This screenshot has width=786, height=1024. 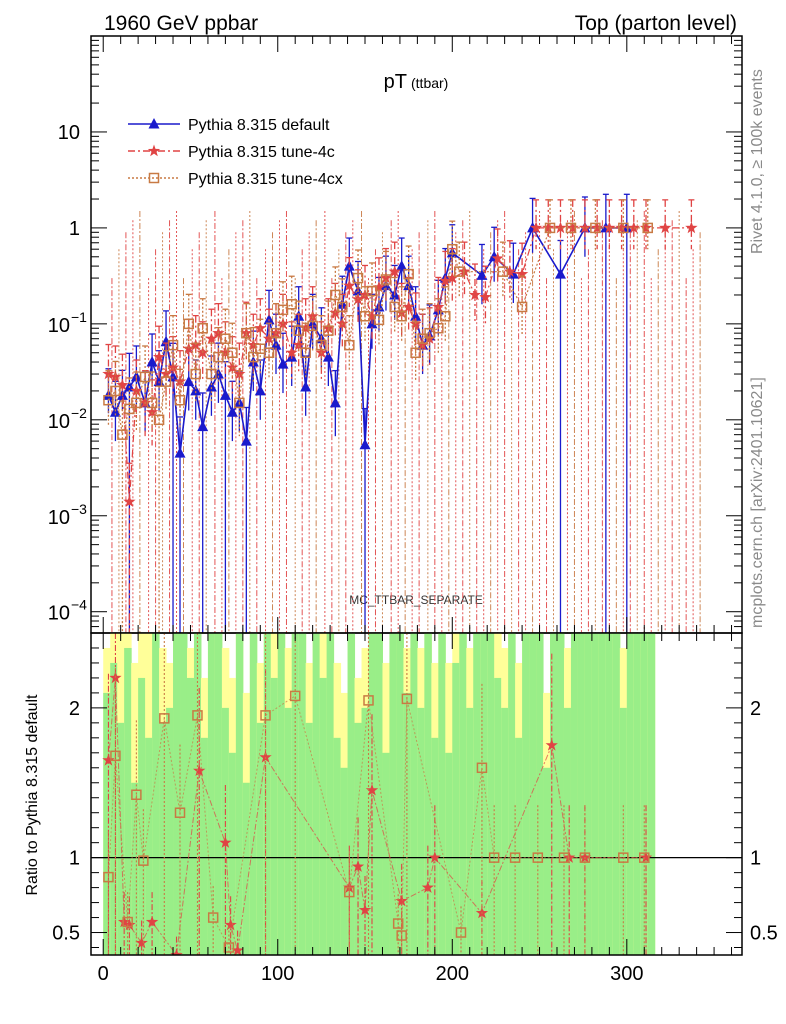 I want to click on ratio-y-tick-label-right: 2, so click(x=755, y=709).